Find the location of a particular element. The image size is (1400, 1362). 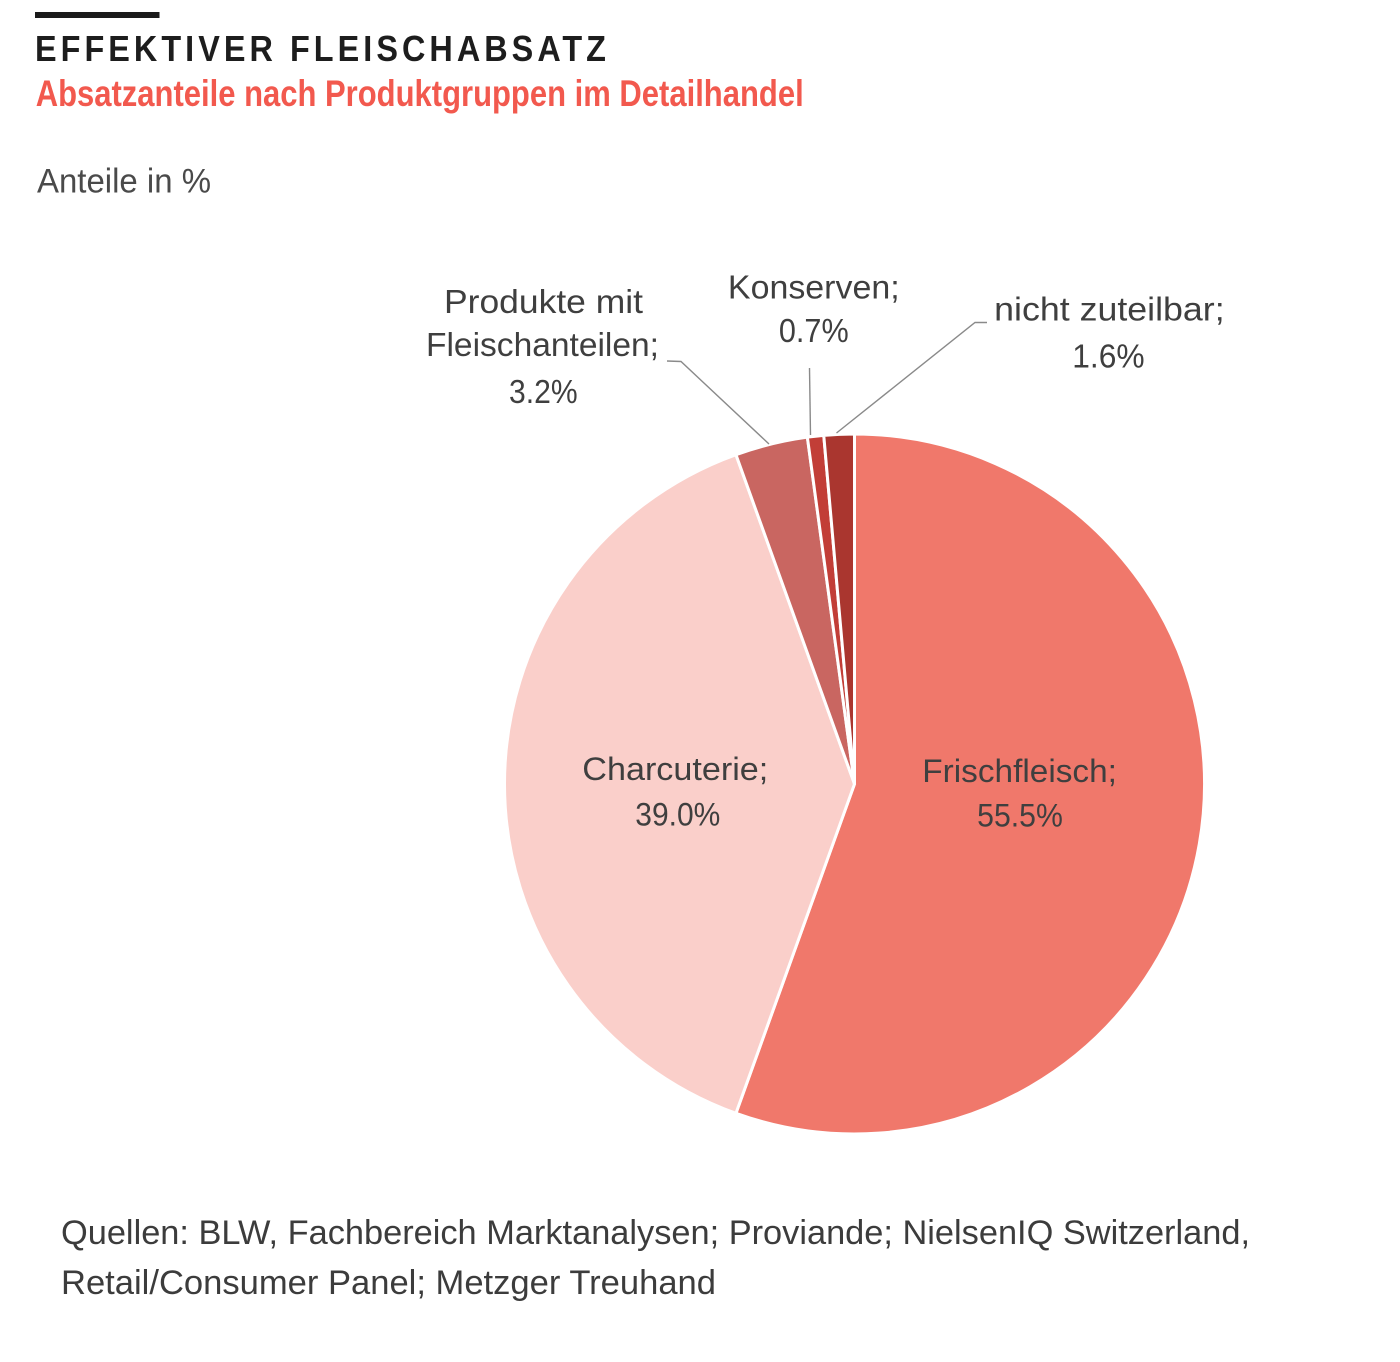

svg-text: Produkte mit is located at coordinates (543, 301).